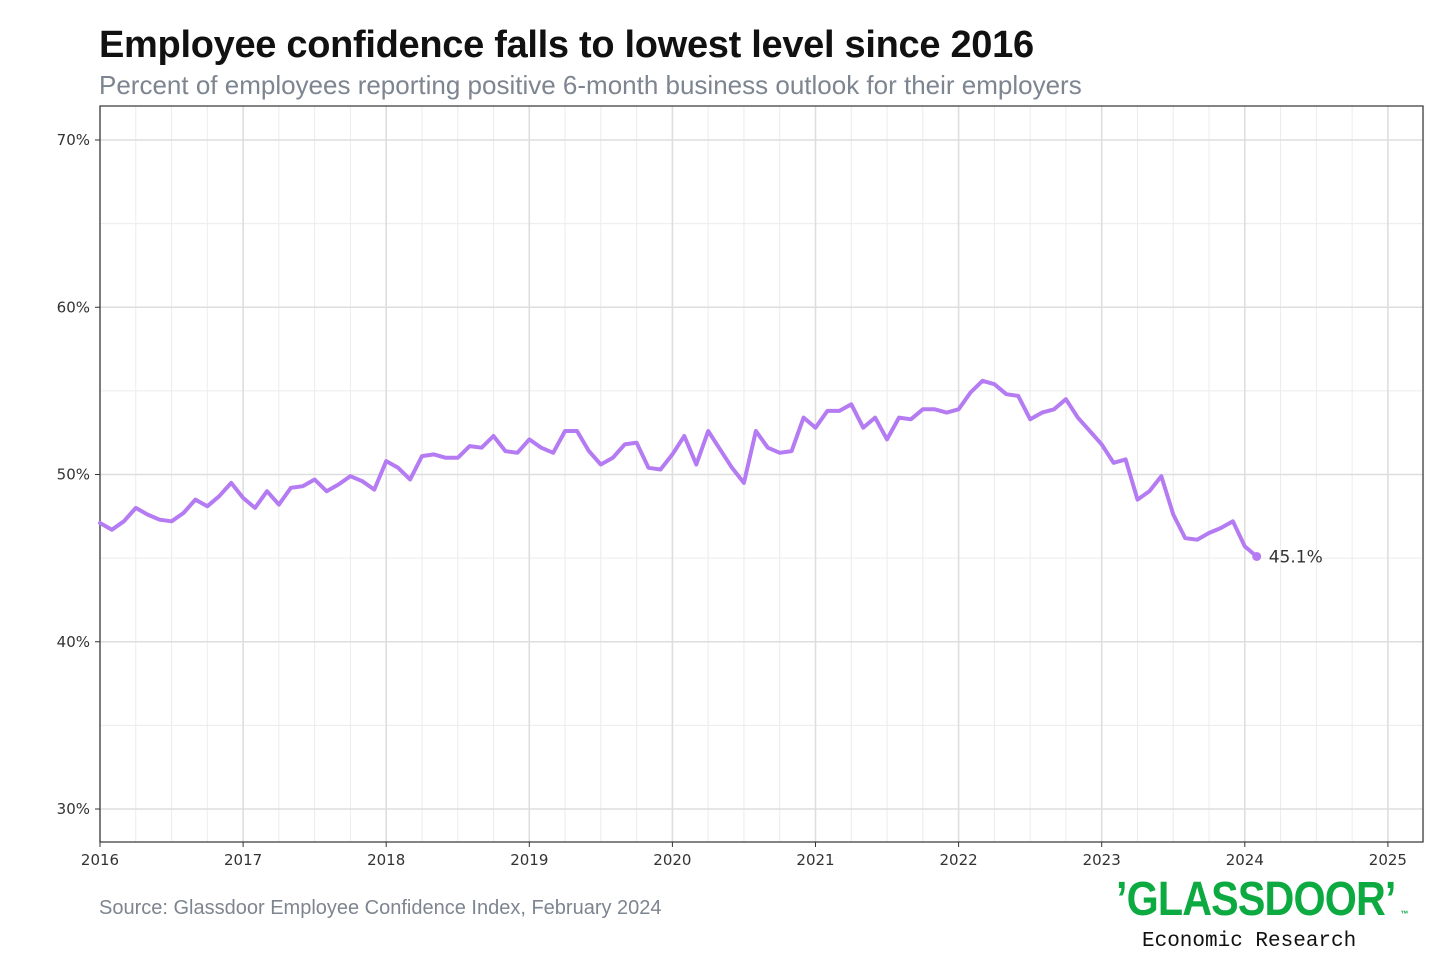 This screenshot has width=1456, height=970. What do you see at coordinates (959, 860) in the screenshot?
I see `x-tick-label: 2022` at bounding box center [959, 860].